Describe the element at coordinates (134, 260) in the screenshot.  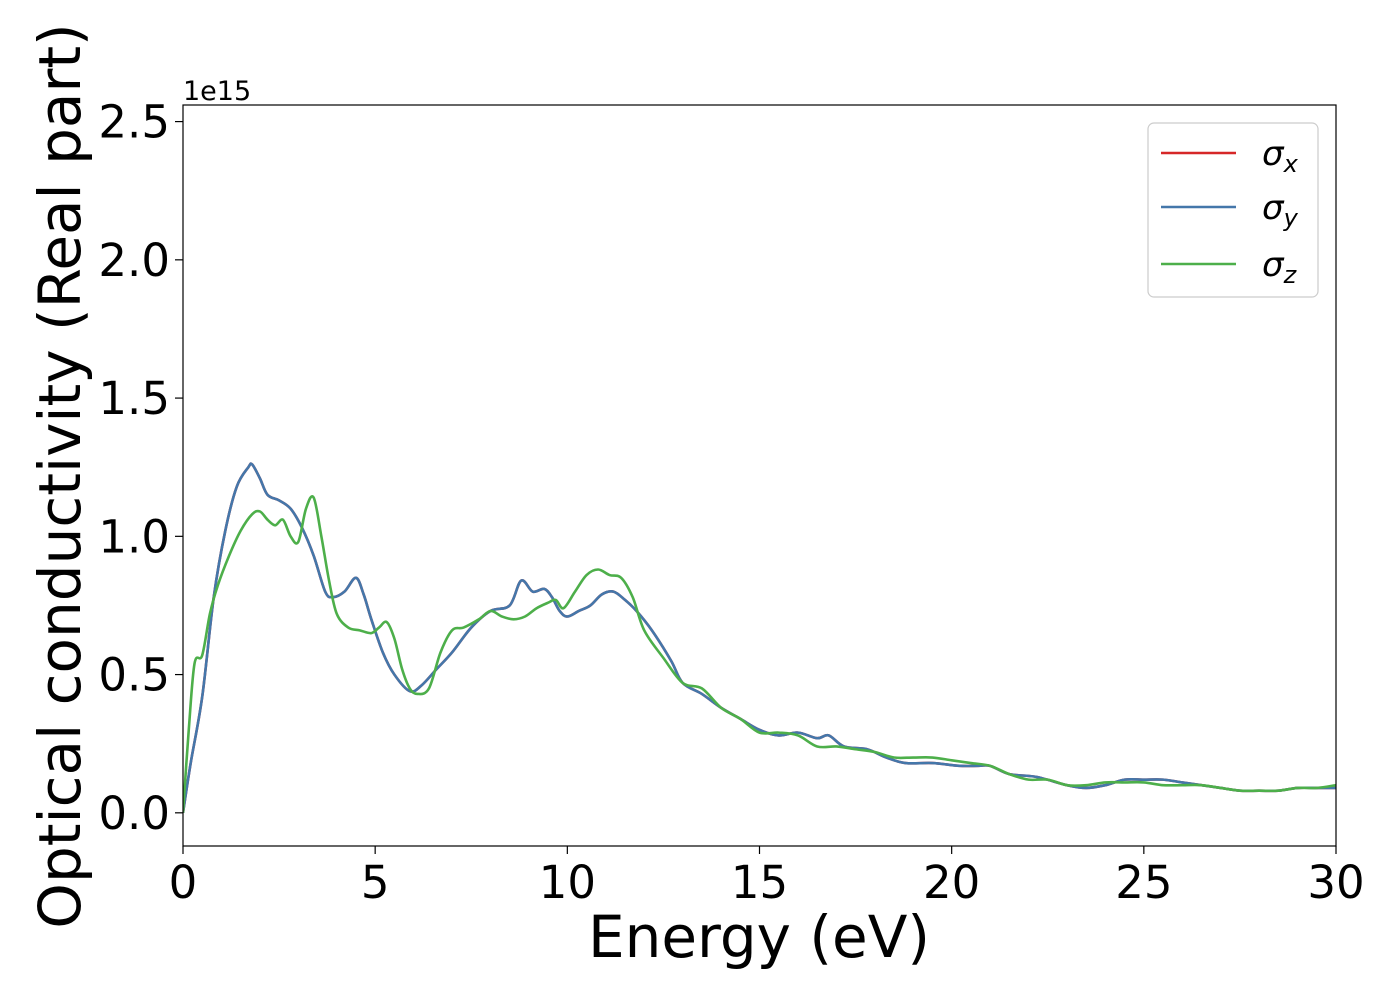
I see `y-tick-label: 2.0` at that location.